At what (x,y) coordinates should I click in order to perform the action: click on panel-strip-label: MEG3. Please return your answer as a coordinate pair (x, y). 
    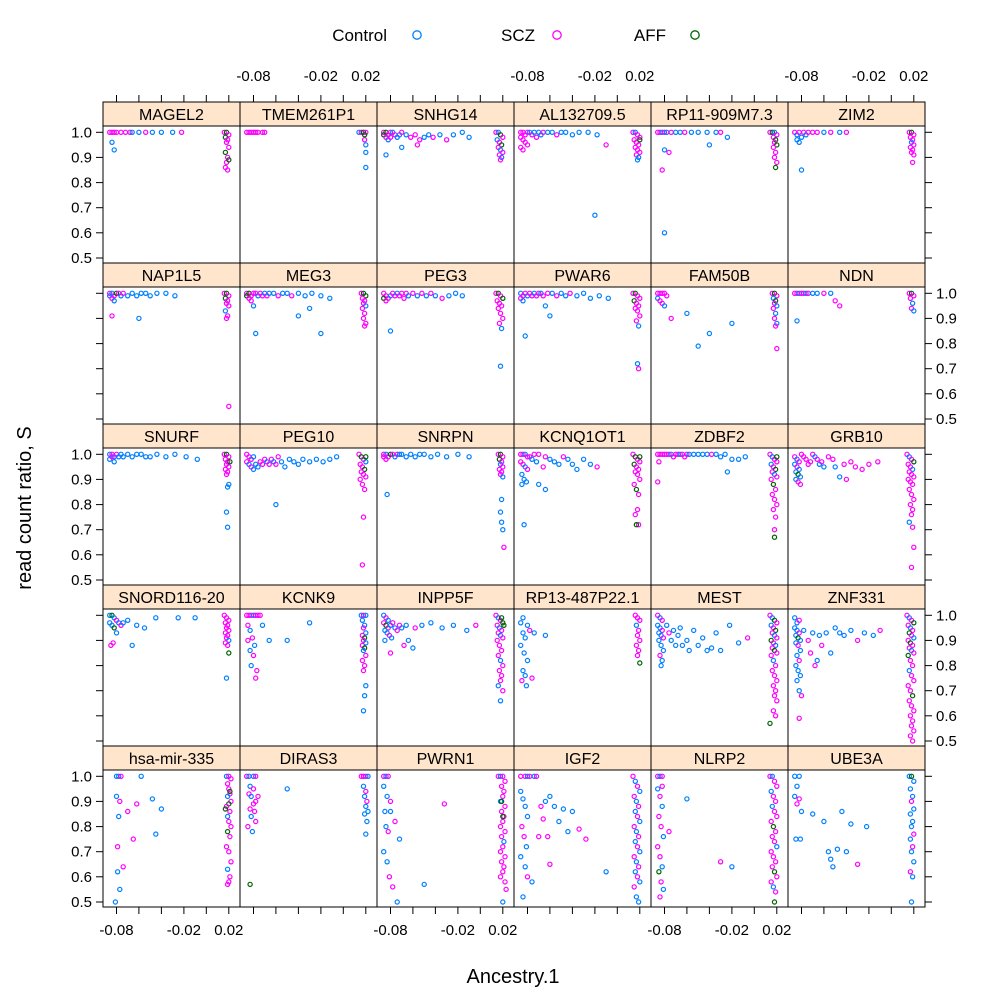
    Looking at the image, I should click on (308, 276).